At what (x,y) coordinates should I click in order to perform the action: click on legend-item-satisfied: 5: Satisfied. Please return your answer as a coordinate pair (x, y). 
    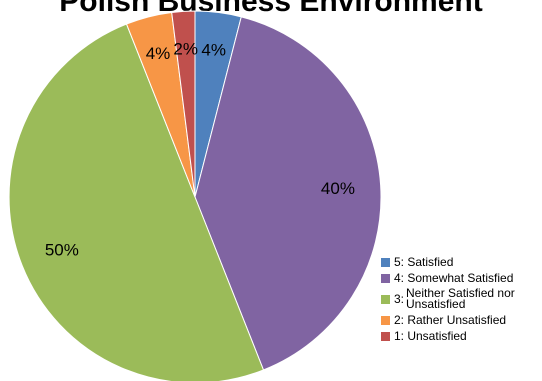
    Looking at the image, I should click on (448, 262).